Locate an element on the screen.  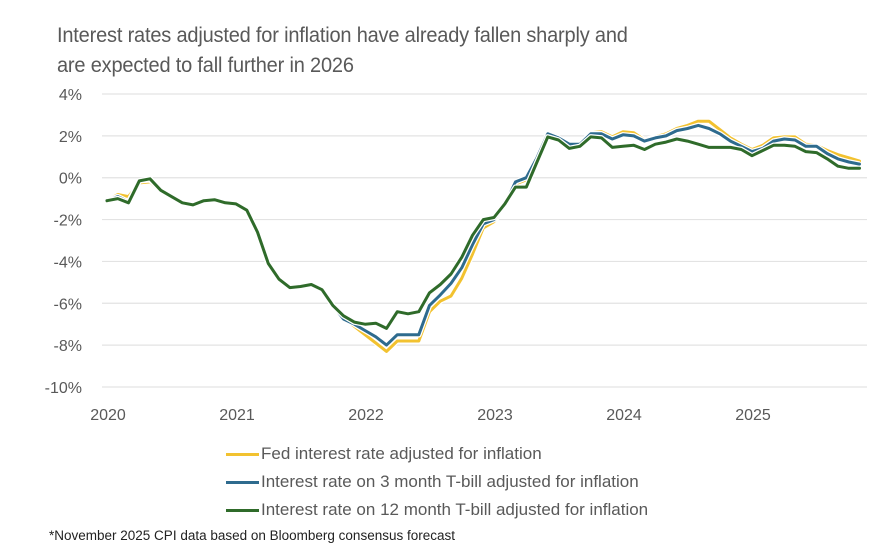
y-tick-label: -8% is located at coordinates (68, 346).